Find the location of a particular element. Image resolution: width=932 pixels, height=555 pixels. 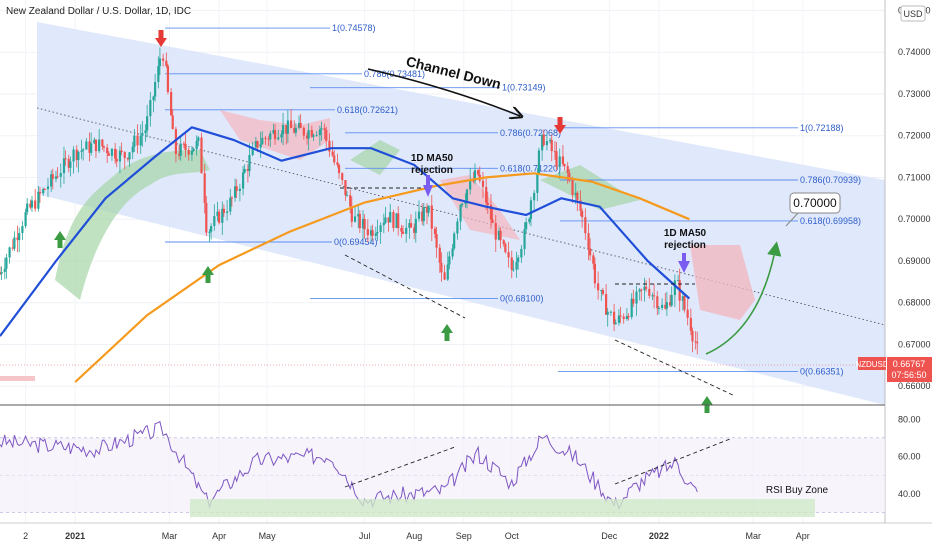

price-tick-label: 0.69000 is located at coordinates (914, 261).